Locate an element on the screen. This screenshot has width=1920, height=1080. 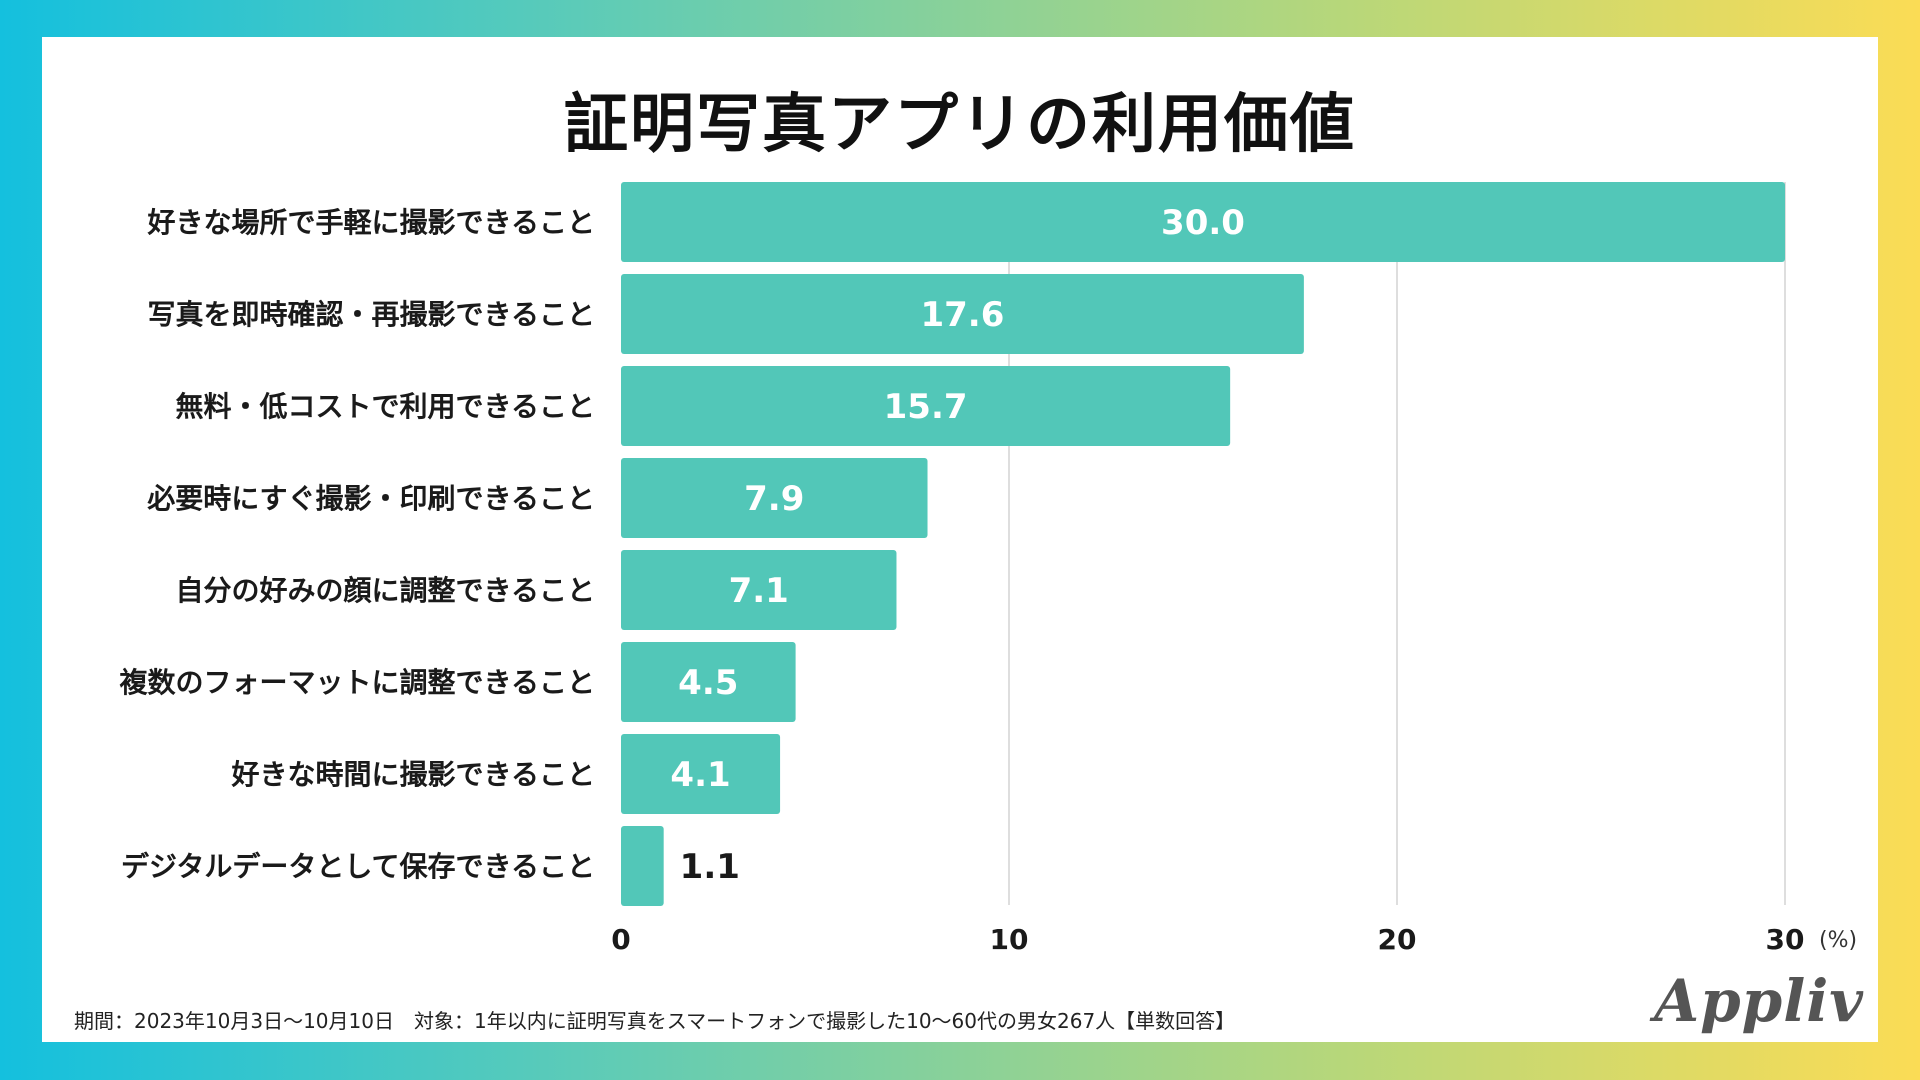
x-tick-label-0: 0 is located at coordinates (620, 939).